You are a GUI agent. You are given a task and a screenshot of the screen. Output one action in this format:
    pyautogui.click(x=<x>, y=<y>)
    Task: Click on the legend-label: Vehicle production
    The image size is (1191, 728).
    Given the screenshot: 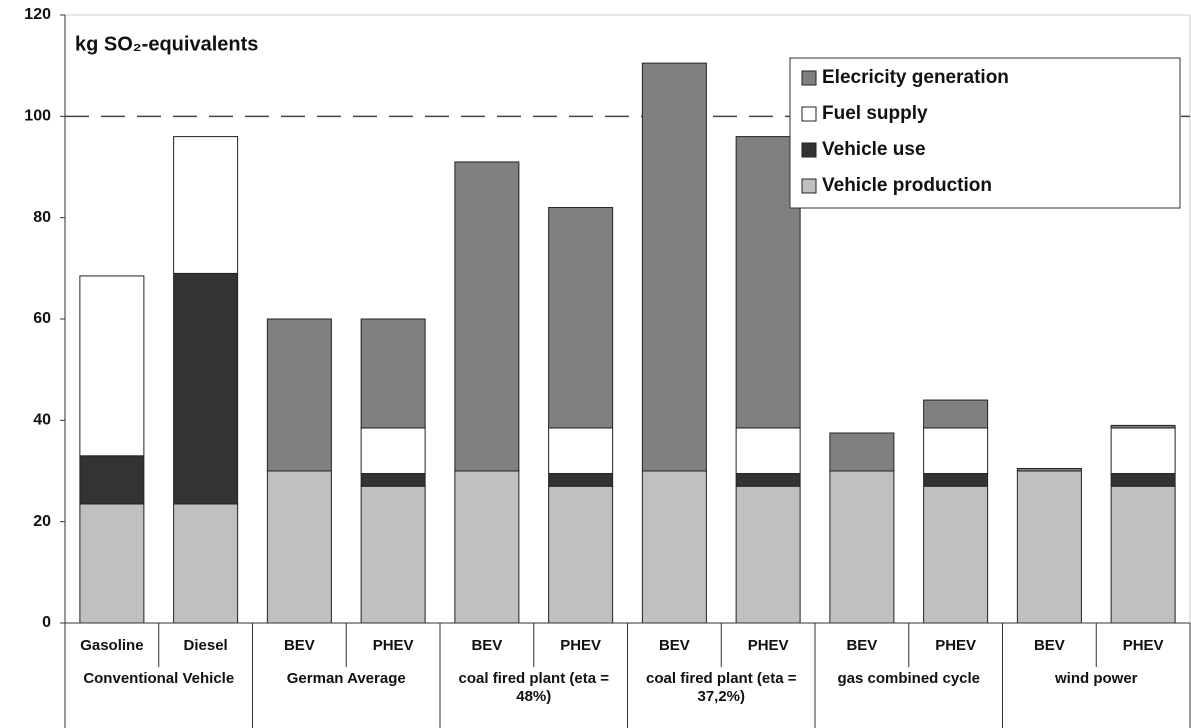 What is the action you would take?
    pyautogui.click(x=907, y=185)
    